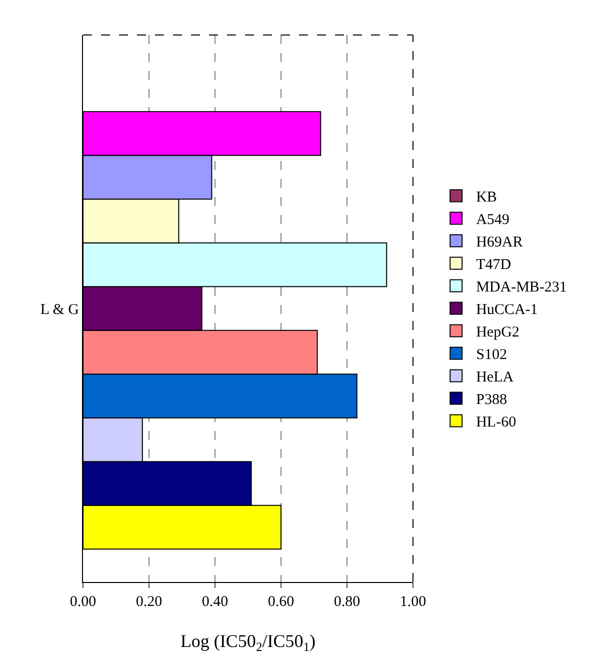  What do you see at coordinates (521, 288) in the screenshot?
I see `legend-label: MDA-MB-231` at bounding box center [521, 288].